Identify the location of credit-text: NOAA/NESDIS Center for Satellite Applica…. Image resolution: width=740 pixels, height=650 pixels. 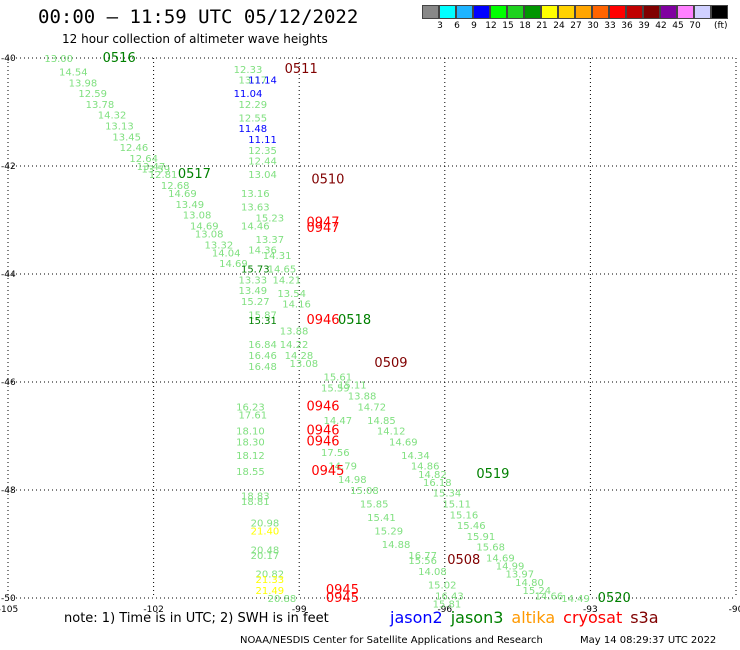
(391, 640).